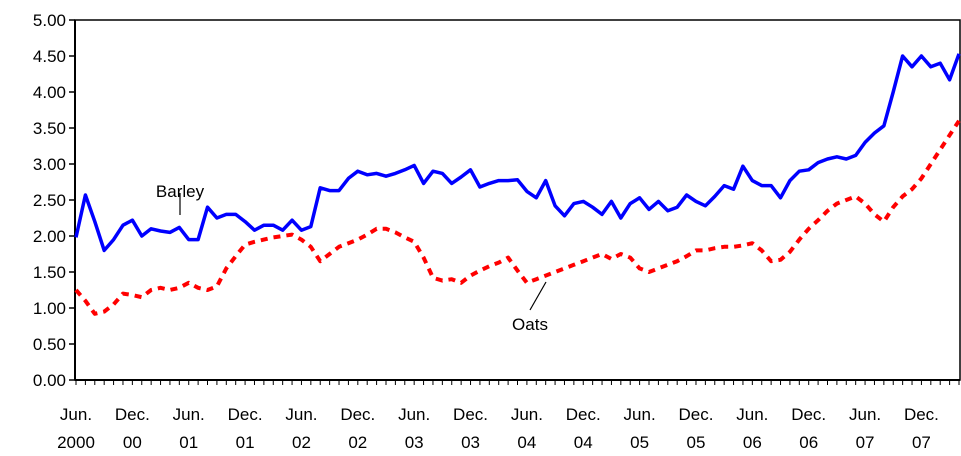  What do you see at coordinates (752, 428) in the screenshot?
I see `x-tick-label: Jun. 06` at bounding box center [752, 428].